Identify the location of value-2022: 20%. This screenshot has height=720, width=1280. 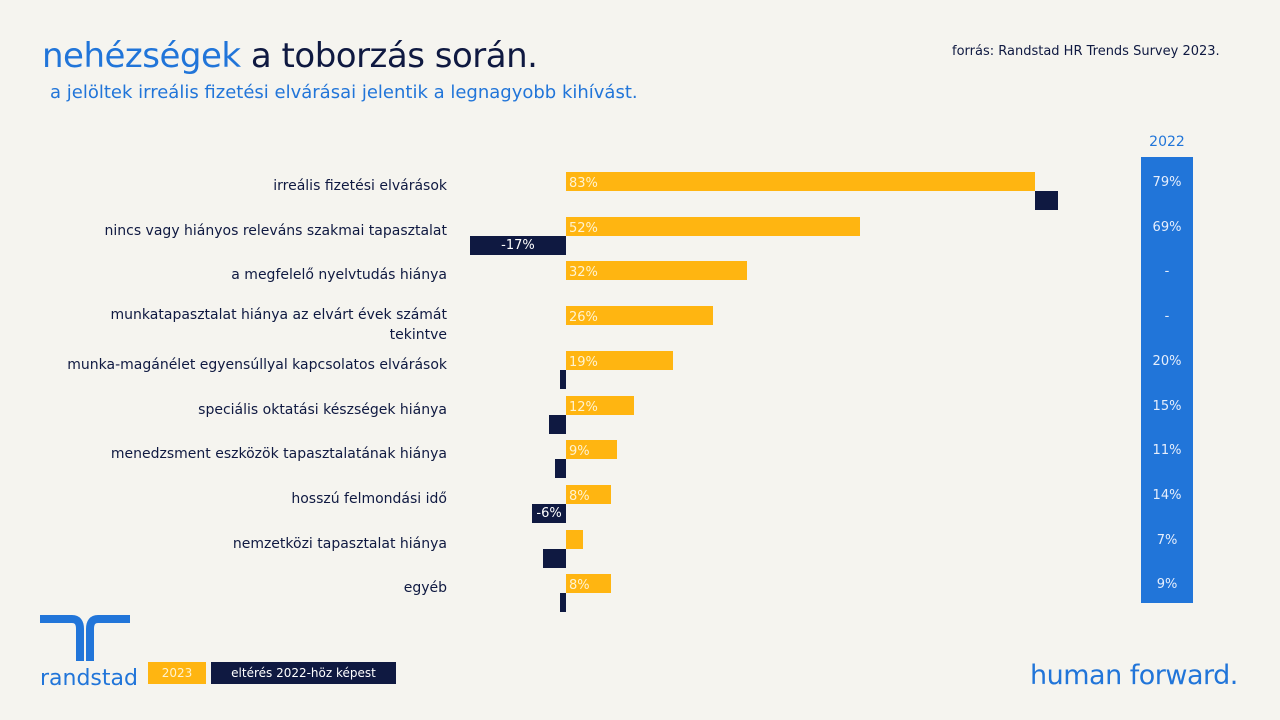
(1167, 361).